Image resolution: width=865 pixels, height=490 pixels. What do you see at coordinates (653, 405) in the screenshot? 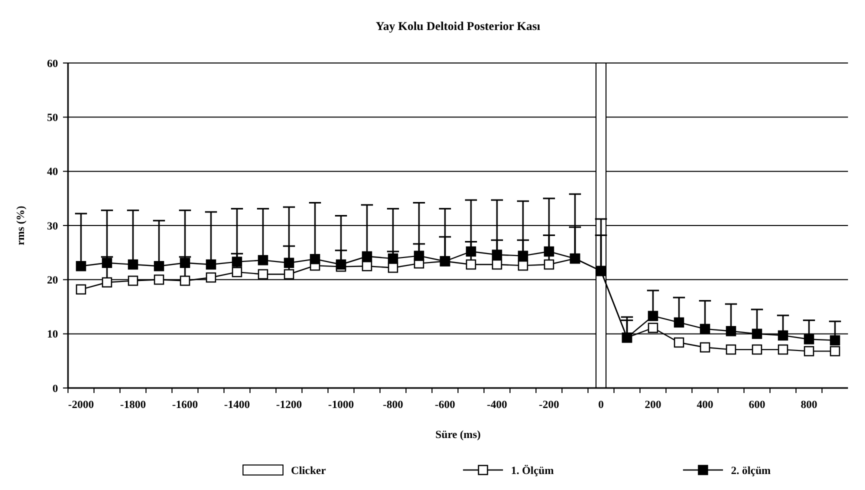
I see `x-tick-label: 200` at bounding box center [653, 405].